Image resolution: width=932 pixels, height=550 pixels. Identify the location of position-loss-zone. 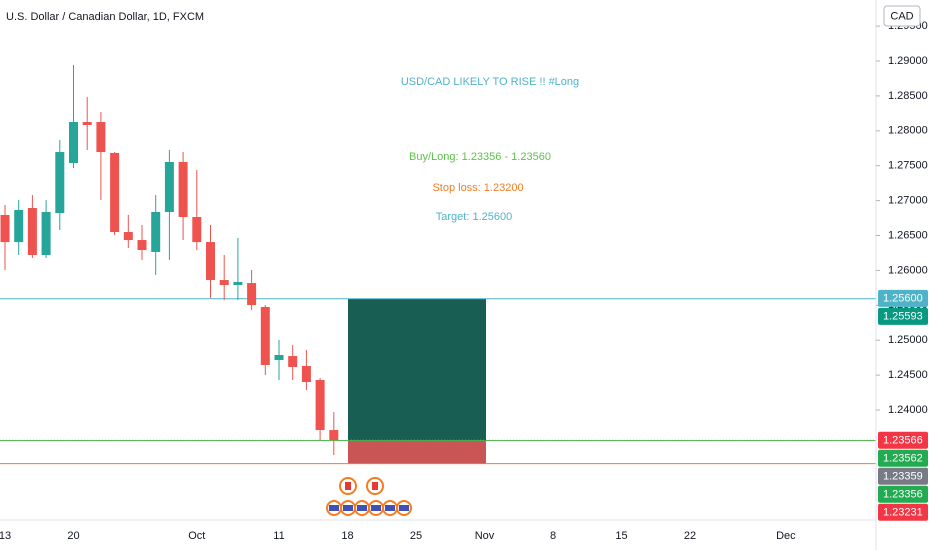
(417, 452).